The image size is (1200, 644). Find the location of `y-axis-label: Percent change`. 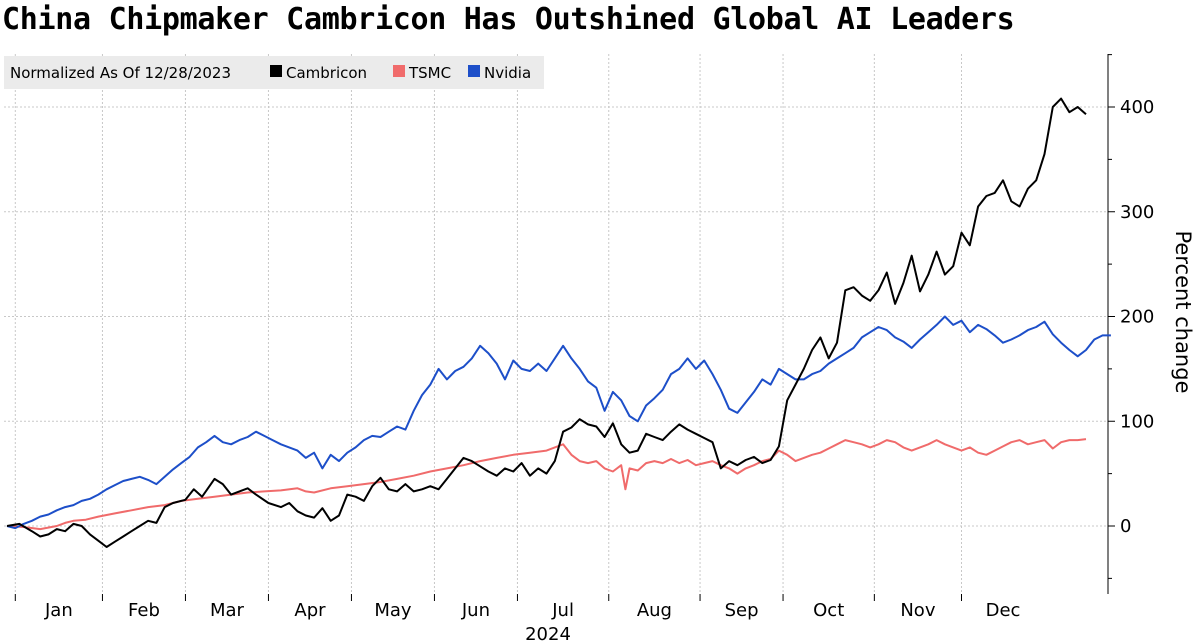

y-axis-label: Percent change is located at coordinates (1183, 312).